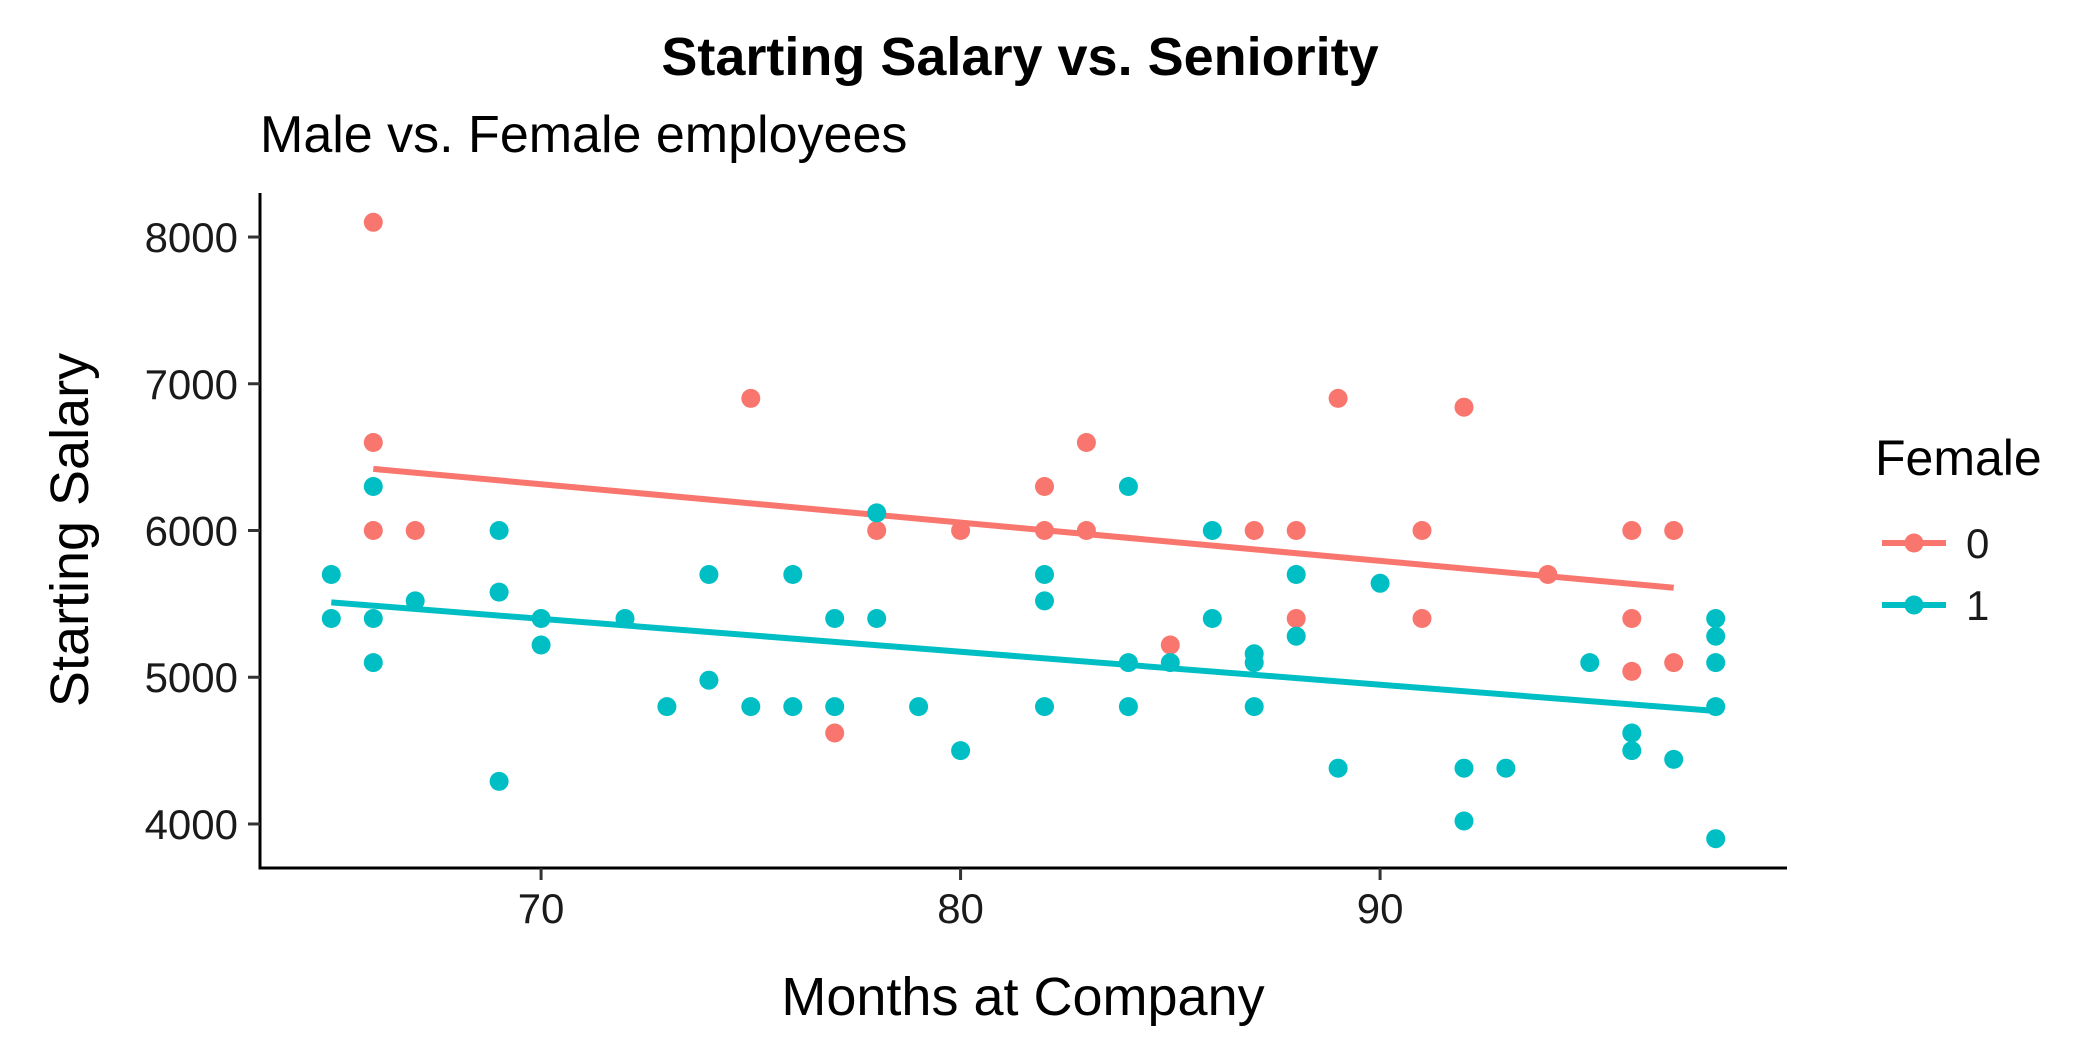 The image size is (2100, 1050). I want to click on x-tick-label-70: 70, so click(541, 908).